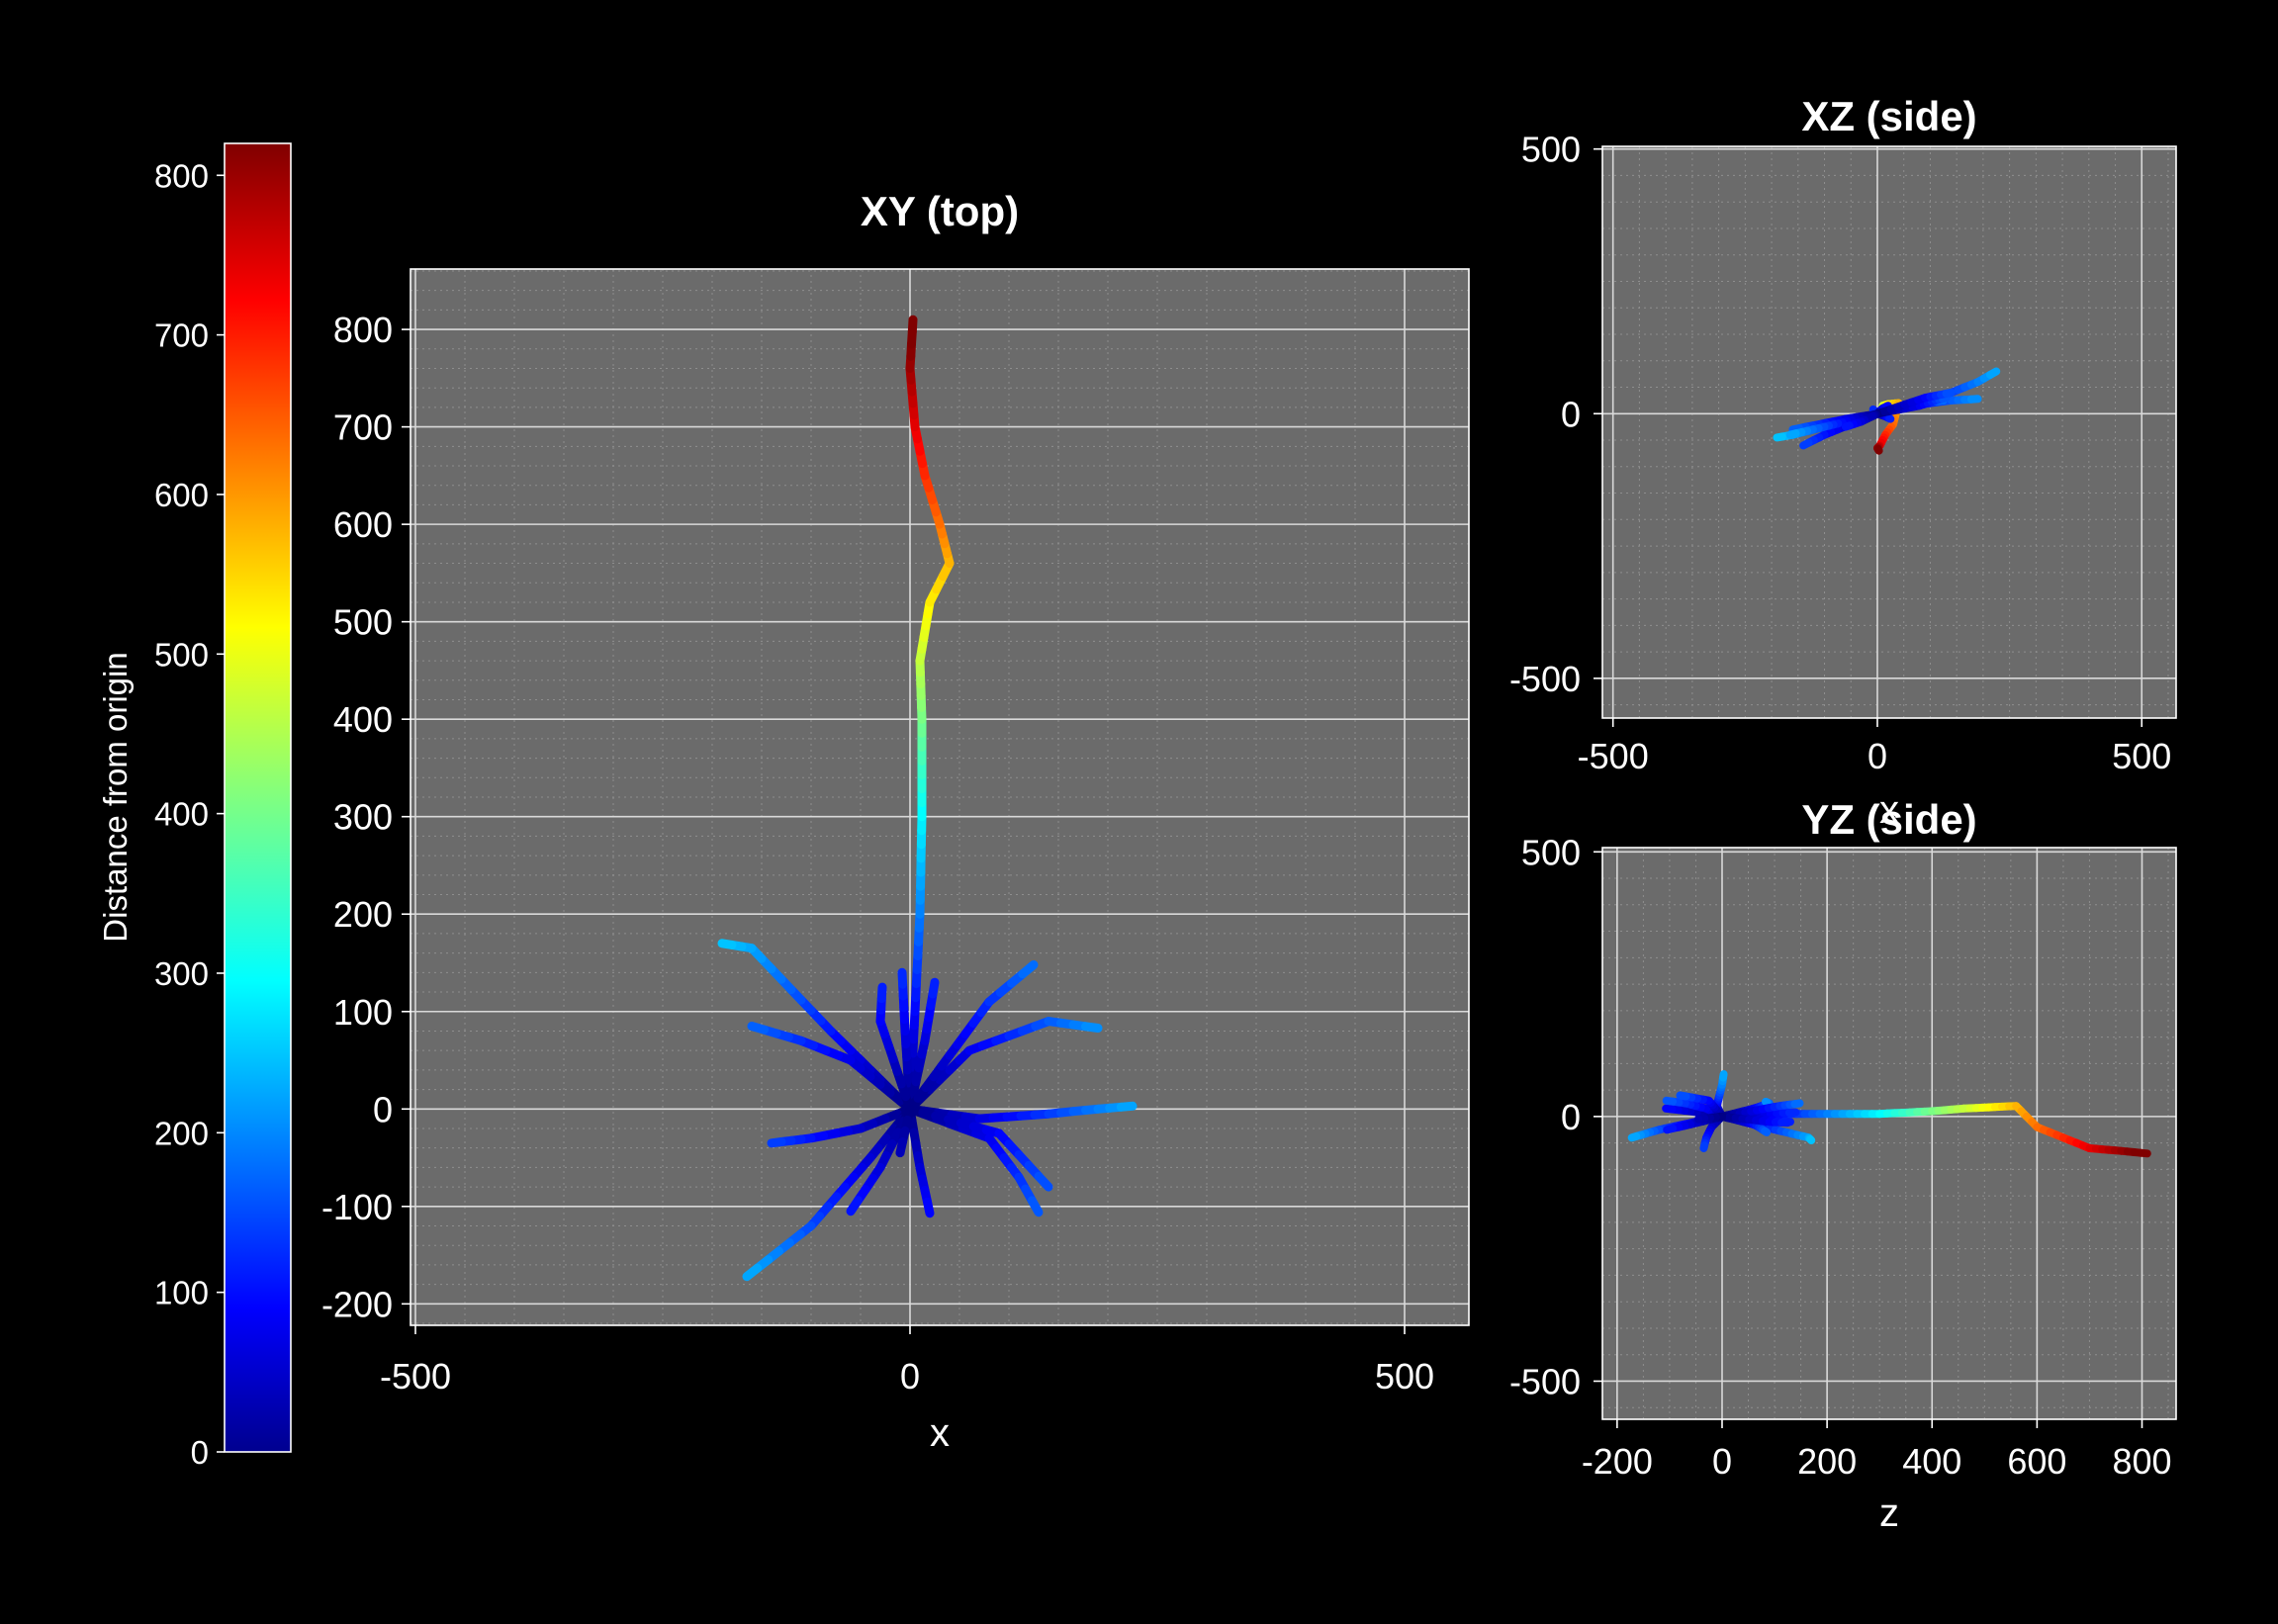  Describe the element at coordinates (181, 654) in the screenshot. I see `colorbar-tick-label: 500` at that location.